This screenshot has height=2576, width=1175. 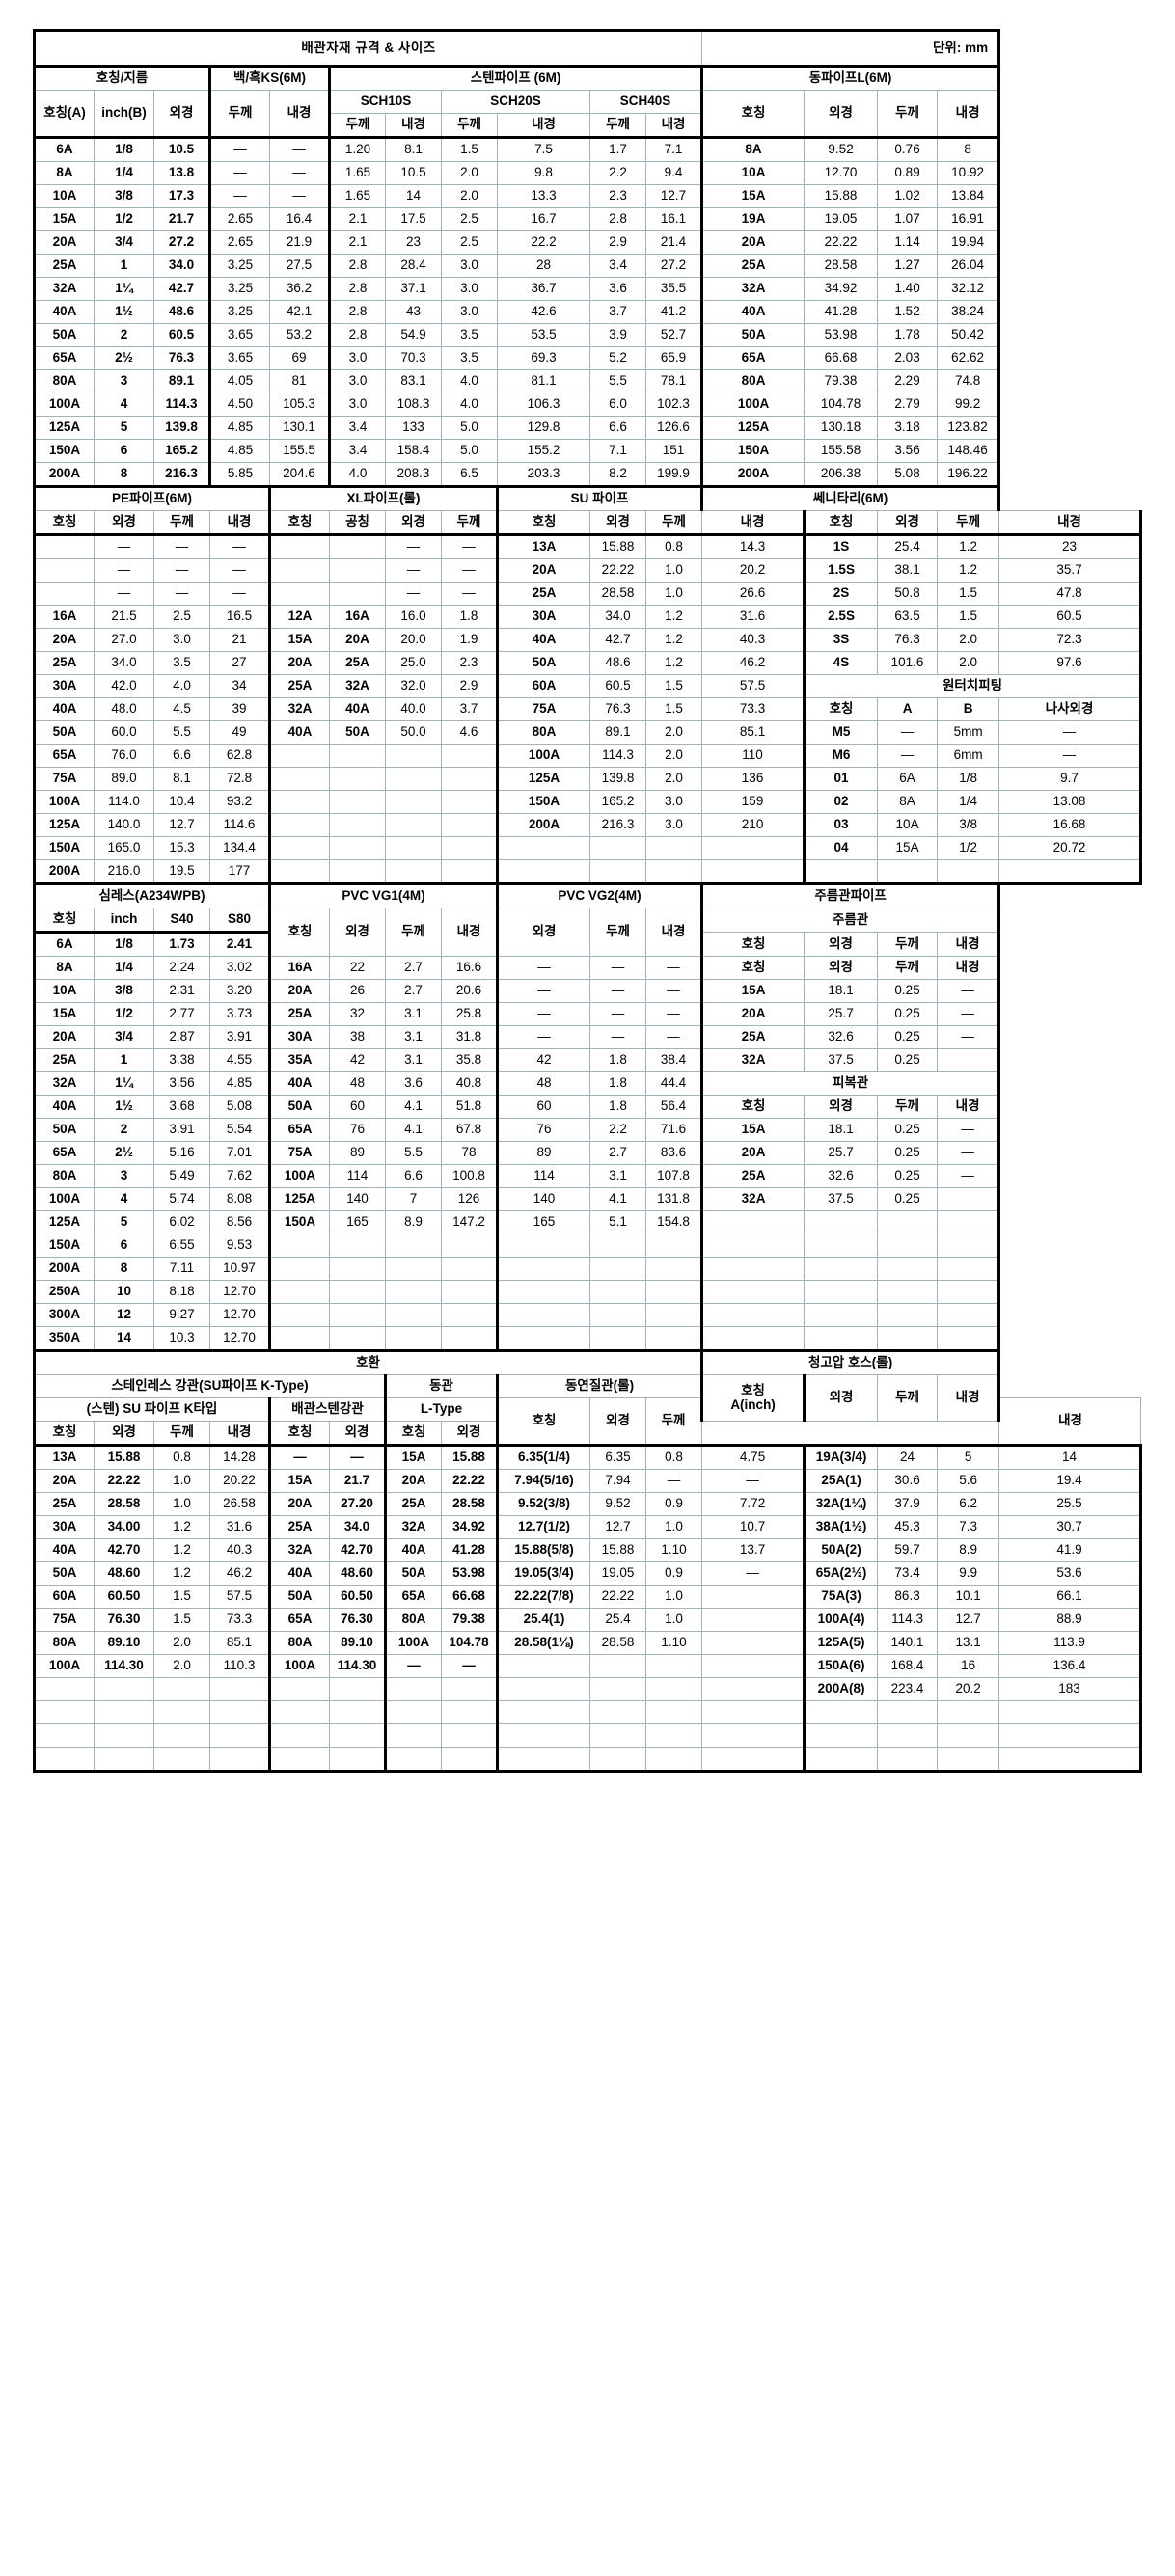 What do you see at coordinates (543, 475) in the screenshot?
I see `cell-sch20s-id: 203.3` at bounding box center [543, 475].